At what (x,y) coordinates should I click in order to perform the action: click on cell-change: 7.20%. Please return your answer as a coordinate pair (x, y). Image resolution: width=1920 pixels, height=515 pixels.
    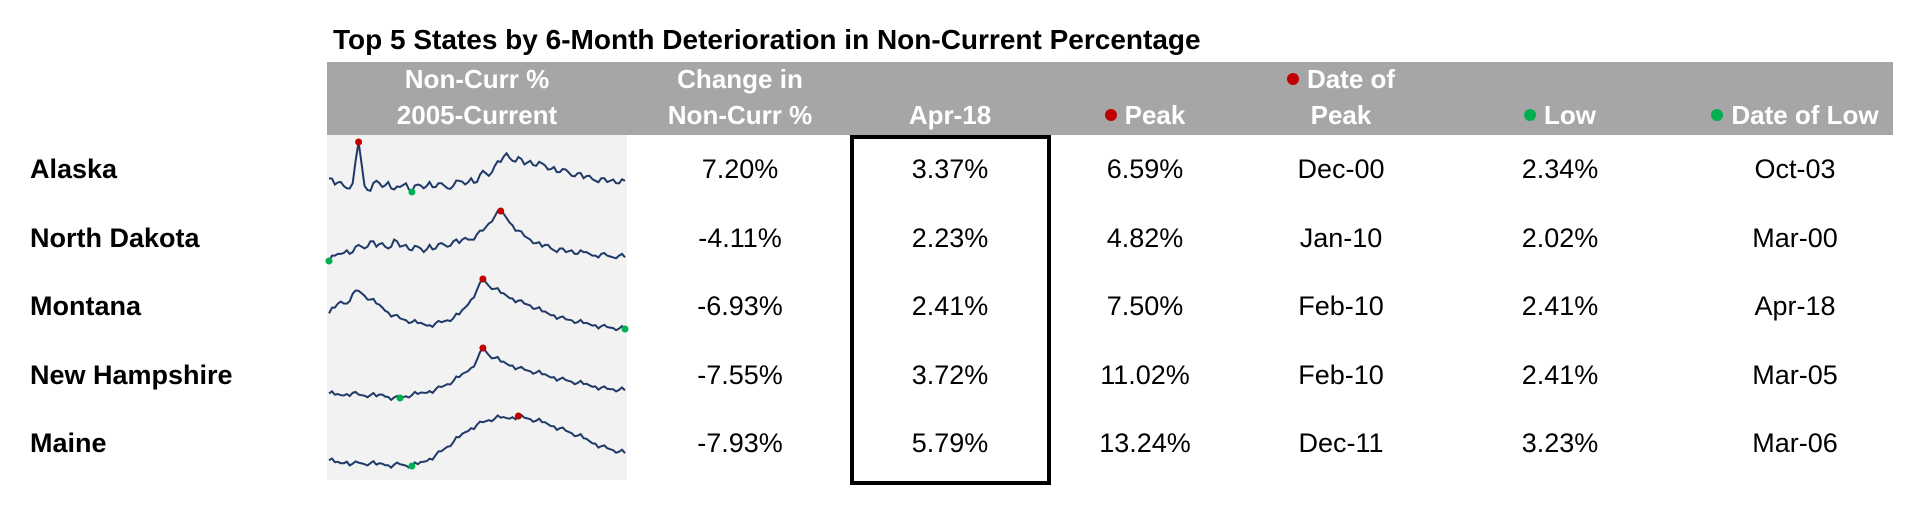
    Looking at the image, I should click on (740, 169).